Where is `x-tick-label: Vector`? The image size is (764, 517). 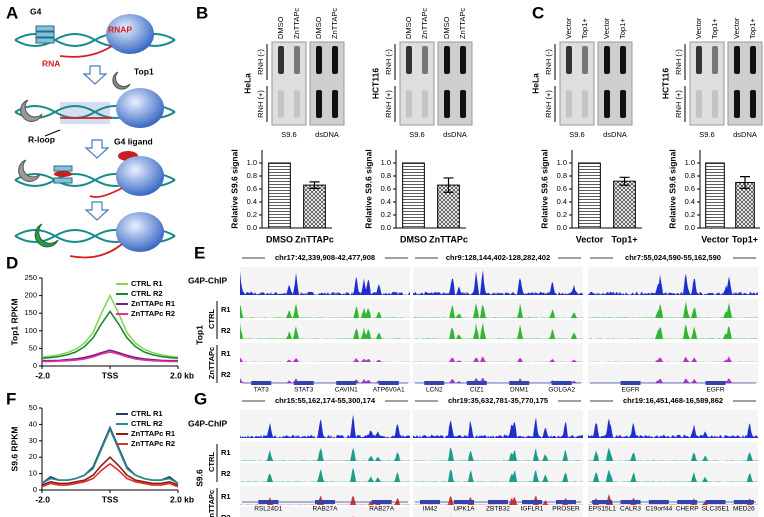
x-tick-label: Vector is located at coordinates (715, 239).